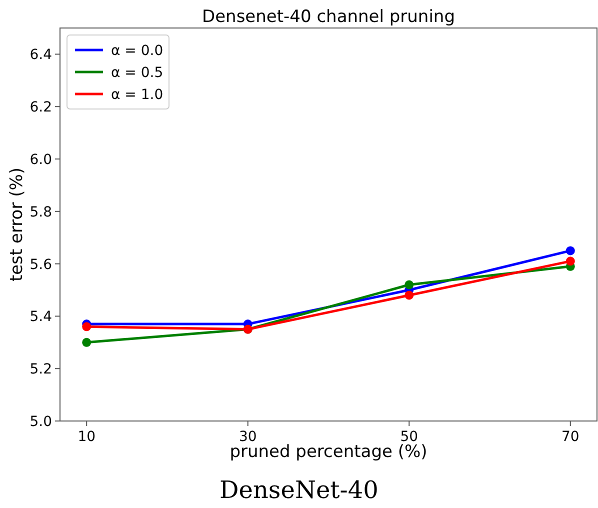  I want to click on y-tick-label: 5.0, so click(41, 422).